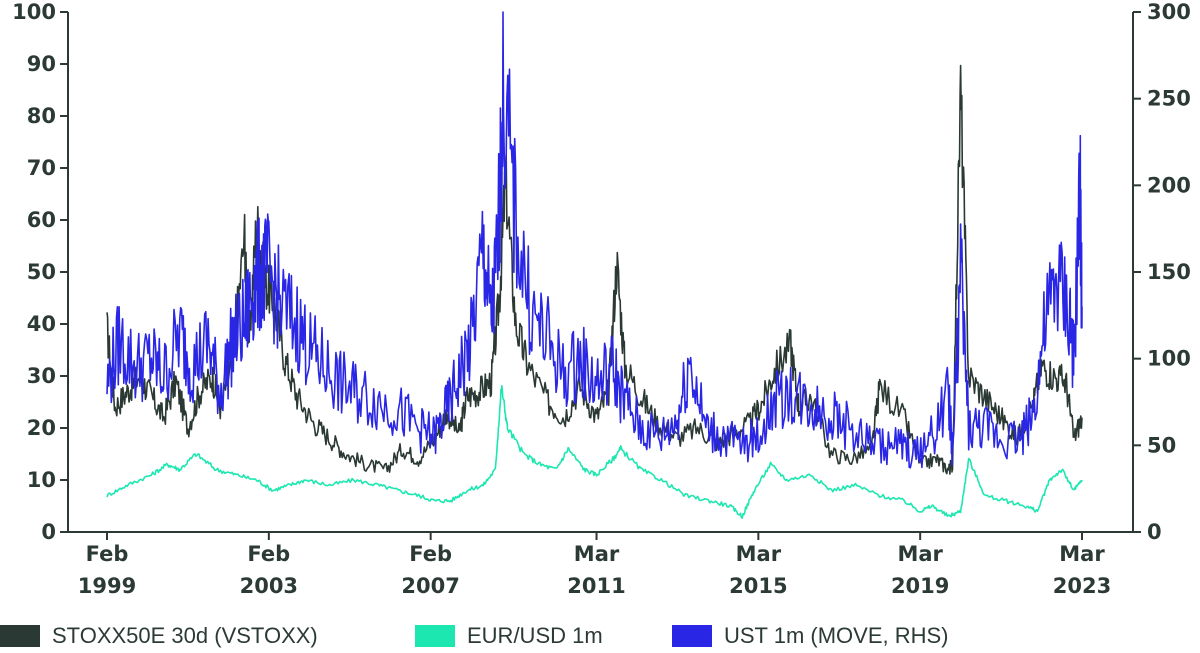 The height and width of the screenshot is (653, 1200). What do you see at coordinates (1169, 359) in the screenshot?
I see `y-right-tick-label: 100` at bounding box center [1169, 359].